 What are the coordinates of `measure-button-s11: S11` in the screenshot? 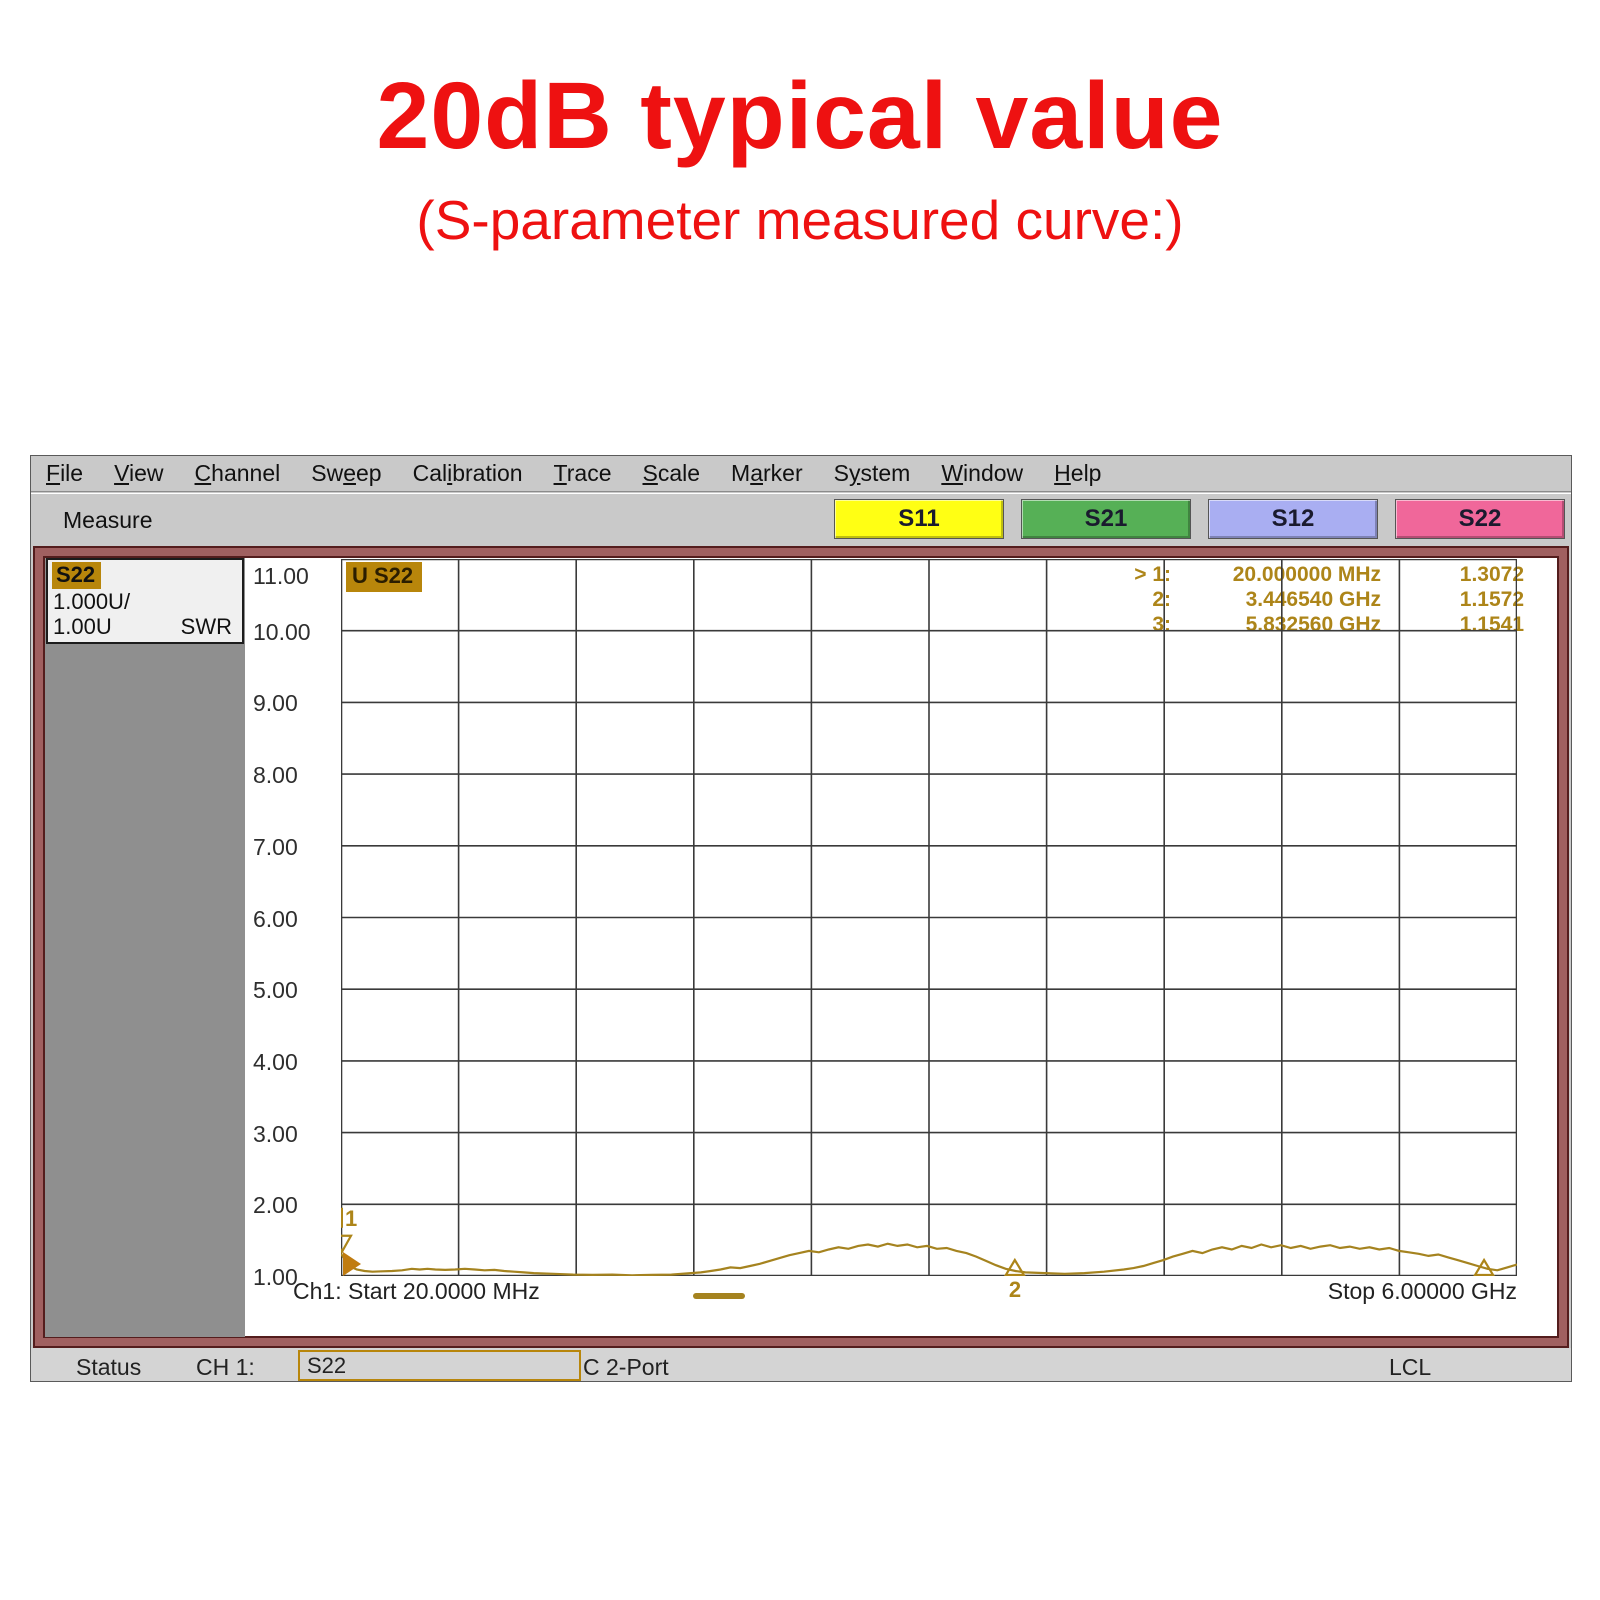 It's located at (919, 519).